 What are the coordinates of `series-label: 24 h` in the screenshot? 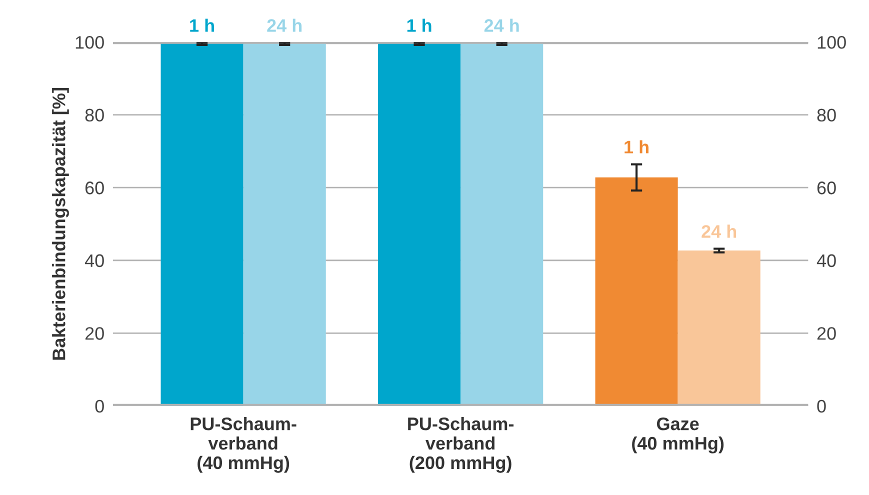 It's located at (284, 25).